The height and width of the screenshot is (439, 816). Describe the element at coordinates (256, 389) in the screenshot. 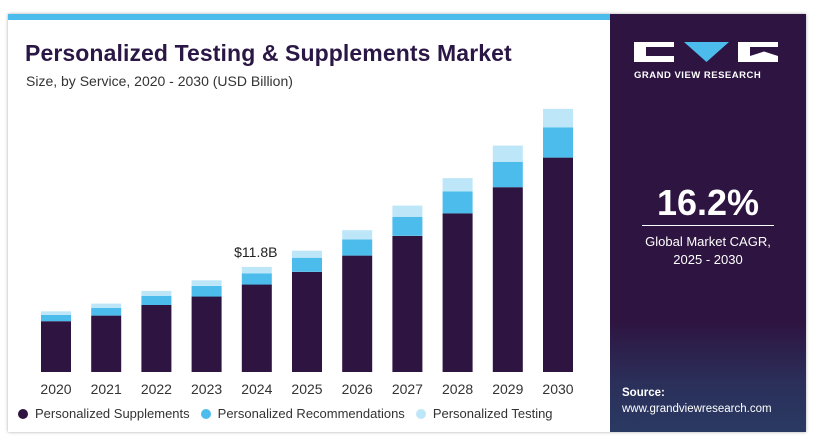

I see `x-tick-label: 2024` at that location.